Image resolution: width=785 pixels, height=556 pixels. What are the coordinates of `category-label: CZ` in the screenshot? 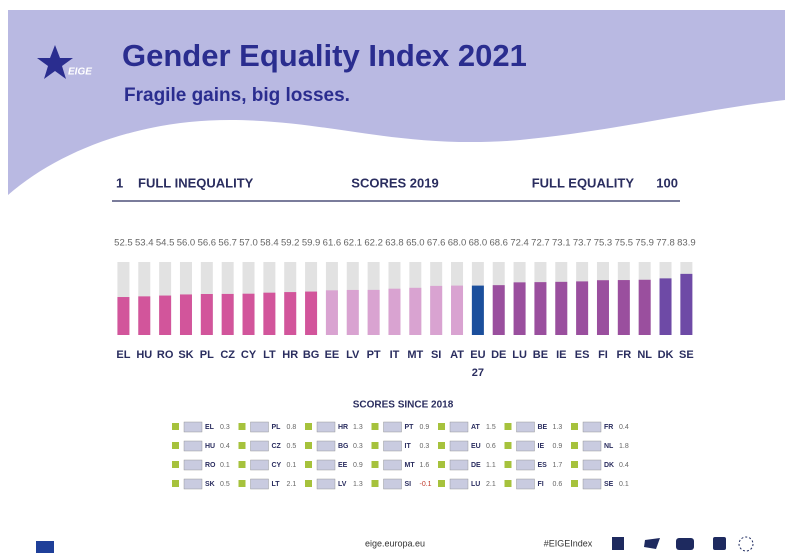 It's located at (227, 355).